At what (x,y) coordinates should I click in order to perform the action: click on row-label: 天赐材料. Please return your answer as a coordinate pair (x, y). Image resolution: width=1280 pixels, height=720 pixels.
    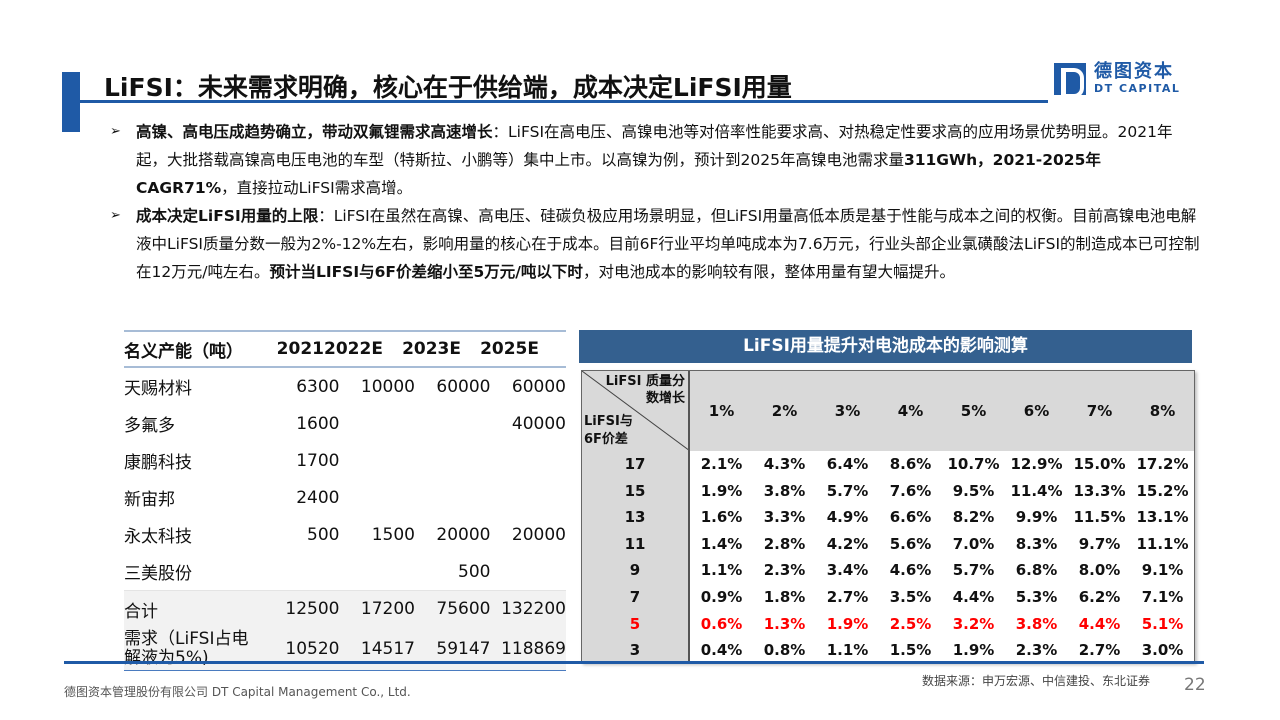
    Looking at the image, I should click on (158, 389).